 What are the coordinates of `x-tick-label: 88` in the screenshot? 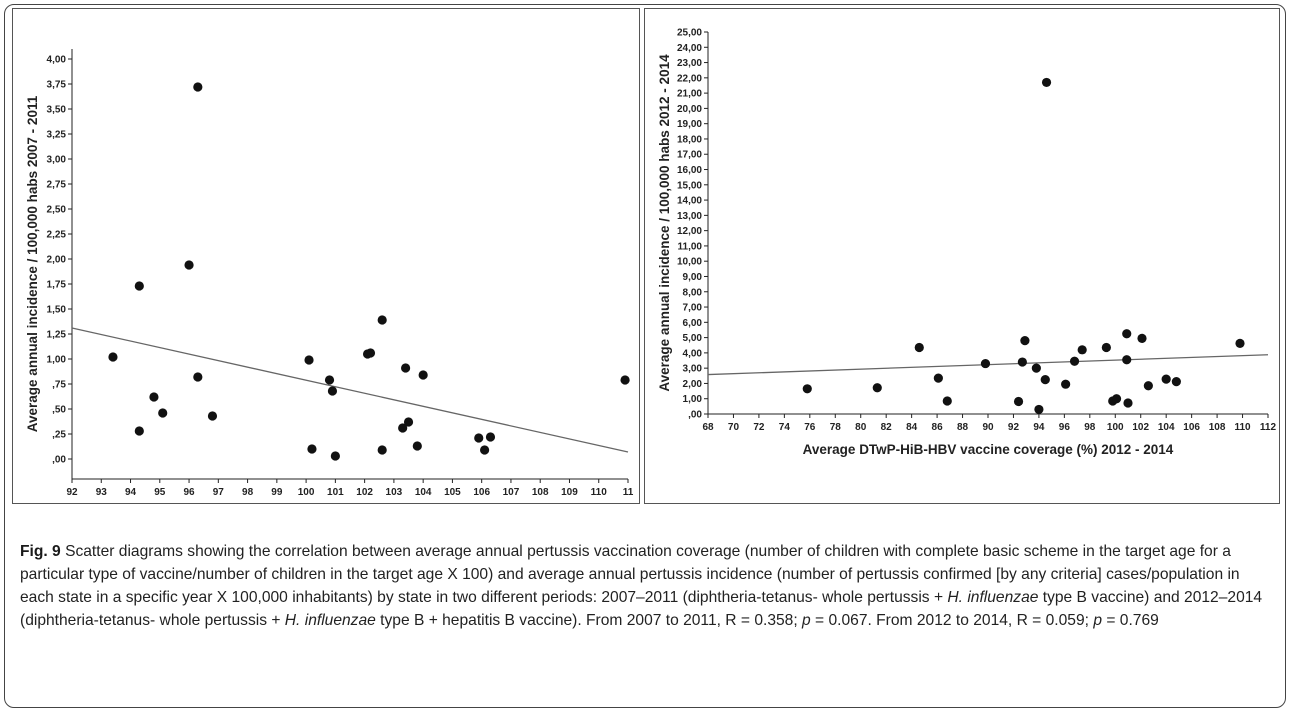 It's located at (963, 427).